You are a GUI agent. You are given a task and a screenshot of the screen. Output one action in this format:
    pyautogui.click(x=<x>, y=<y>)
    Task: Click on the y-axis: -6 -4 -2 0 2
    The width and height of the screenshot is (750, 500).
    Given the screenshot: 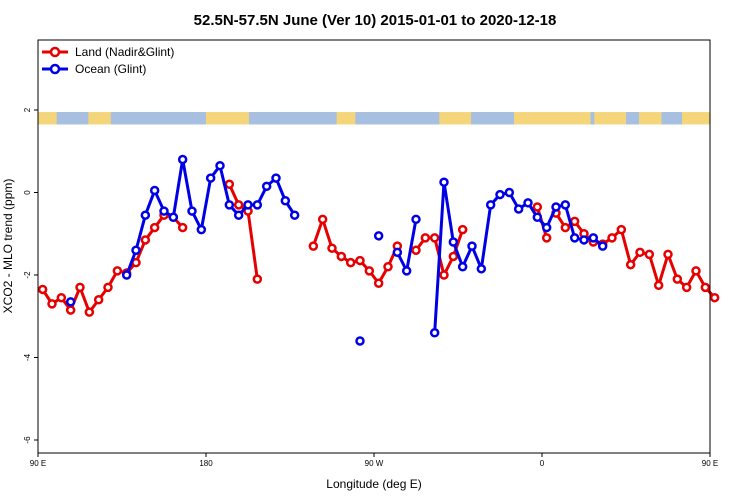 What is the action you would take?
    pyautogui.click(x=30, y=275)
    